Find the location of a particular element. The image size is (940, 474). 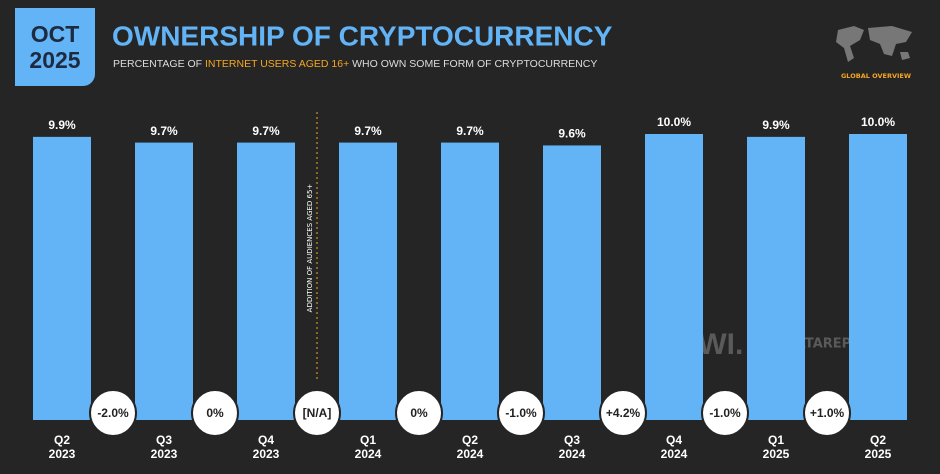

date-badge: OCT 2025 is located at coordinates (55, 47).